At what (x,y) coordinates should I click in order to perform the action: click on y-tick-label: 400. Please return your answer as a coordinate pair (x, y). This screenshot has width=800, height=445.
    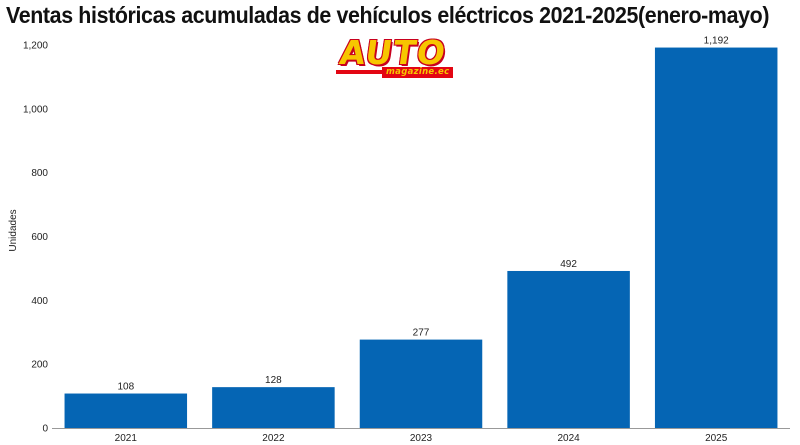
    Looking at the image, I should click on (39, 301).